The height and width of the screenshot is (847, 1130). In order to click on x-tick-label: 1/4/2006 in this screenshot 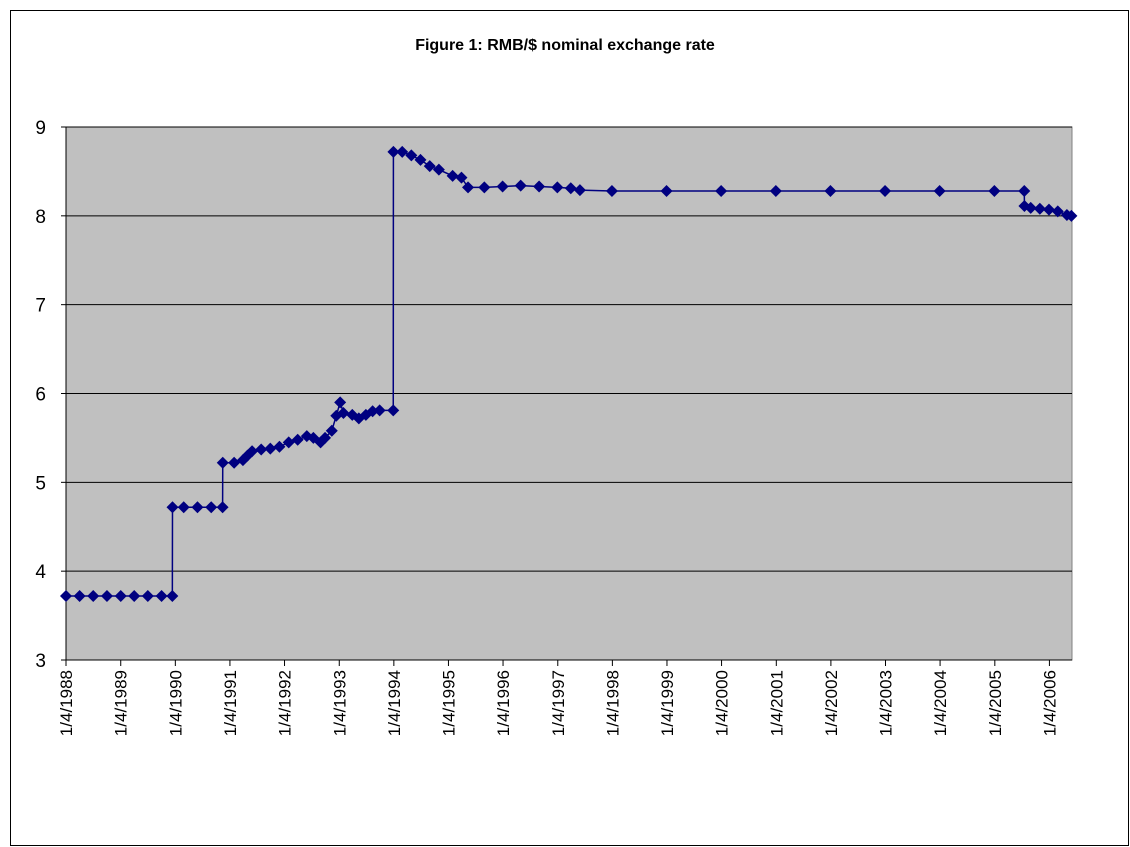, I will do `click(1049, 703)`.